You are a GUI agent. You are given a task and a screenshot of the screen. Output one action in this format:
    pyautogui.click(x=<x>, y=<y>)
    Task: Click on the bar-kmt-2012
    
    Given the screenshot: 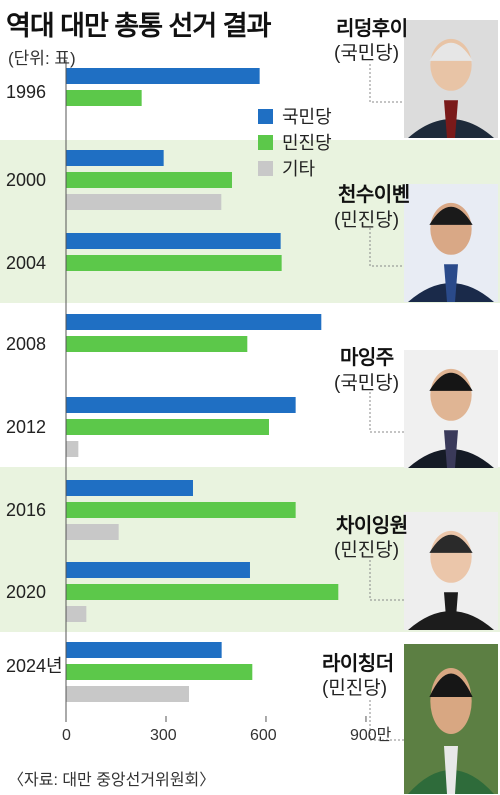 What is the action you would take?
    pyautogui.click(x=181, y=405)
    